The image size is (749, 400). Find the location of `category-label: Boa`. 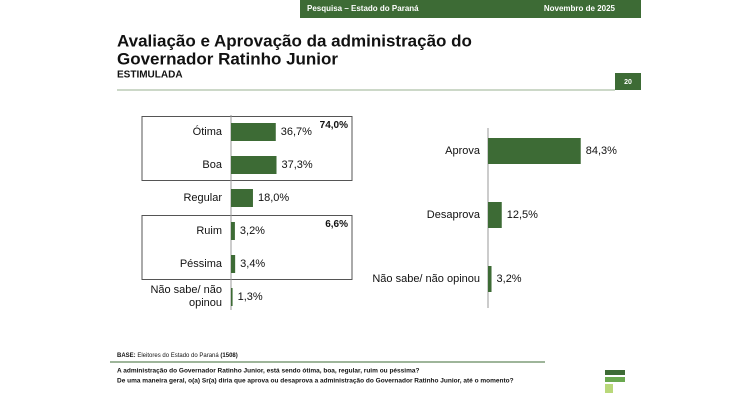

category-label: Boa is located at coordinates (212, 164).